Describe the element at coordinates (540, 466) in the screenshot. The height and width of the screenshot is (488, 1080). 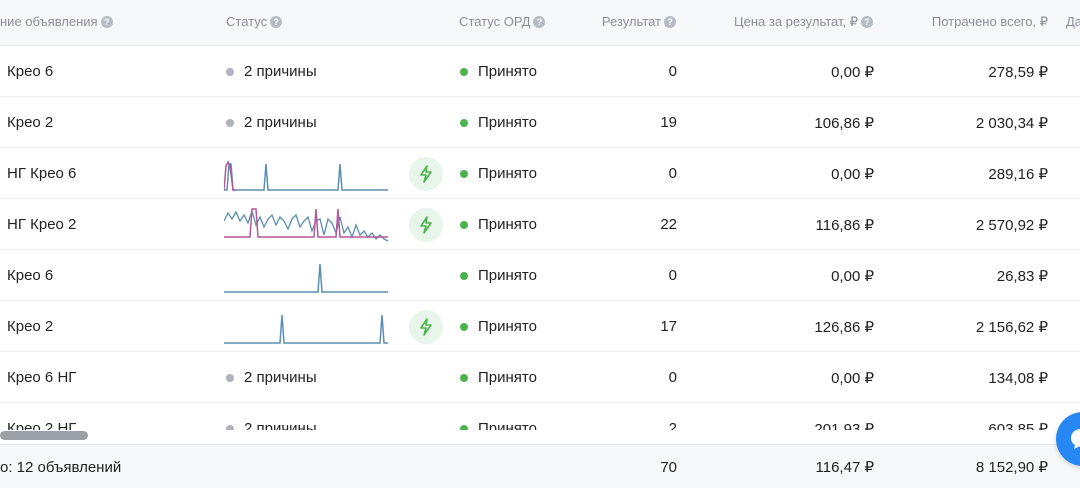
I see `table-footer: о: 12 объявлений 70 116,47 ₽ 8 152,90 ₽` at that location.